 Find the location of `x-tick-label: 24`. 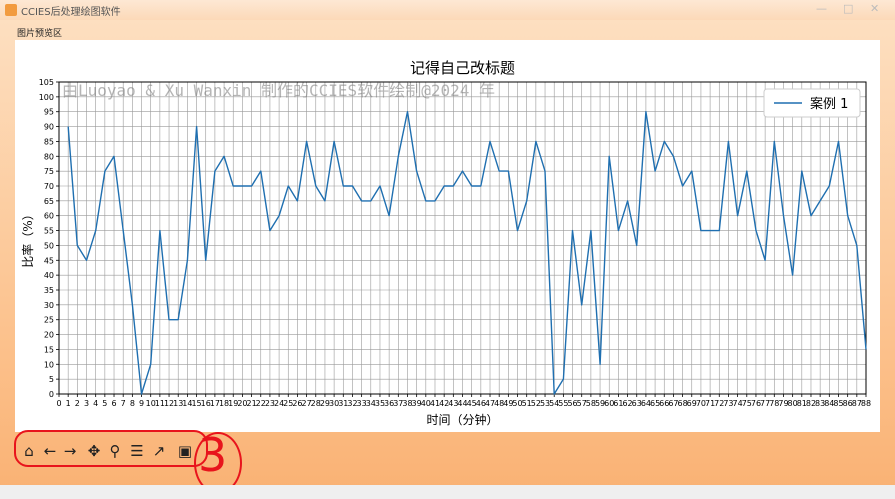

x-tick-label: 24 is located at coordinates (279, 403).